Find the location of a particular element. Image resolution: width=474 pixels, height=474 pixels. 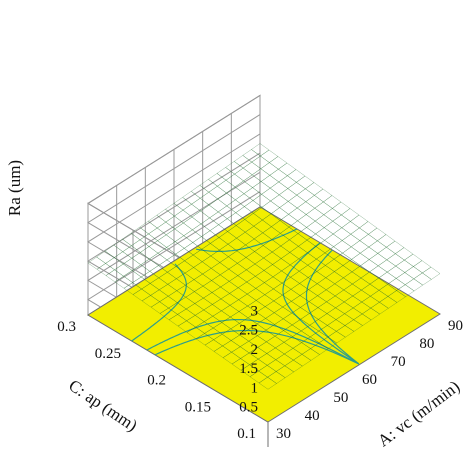

x-tick-label: 90 is located at coordinates (455, 326).